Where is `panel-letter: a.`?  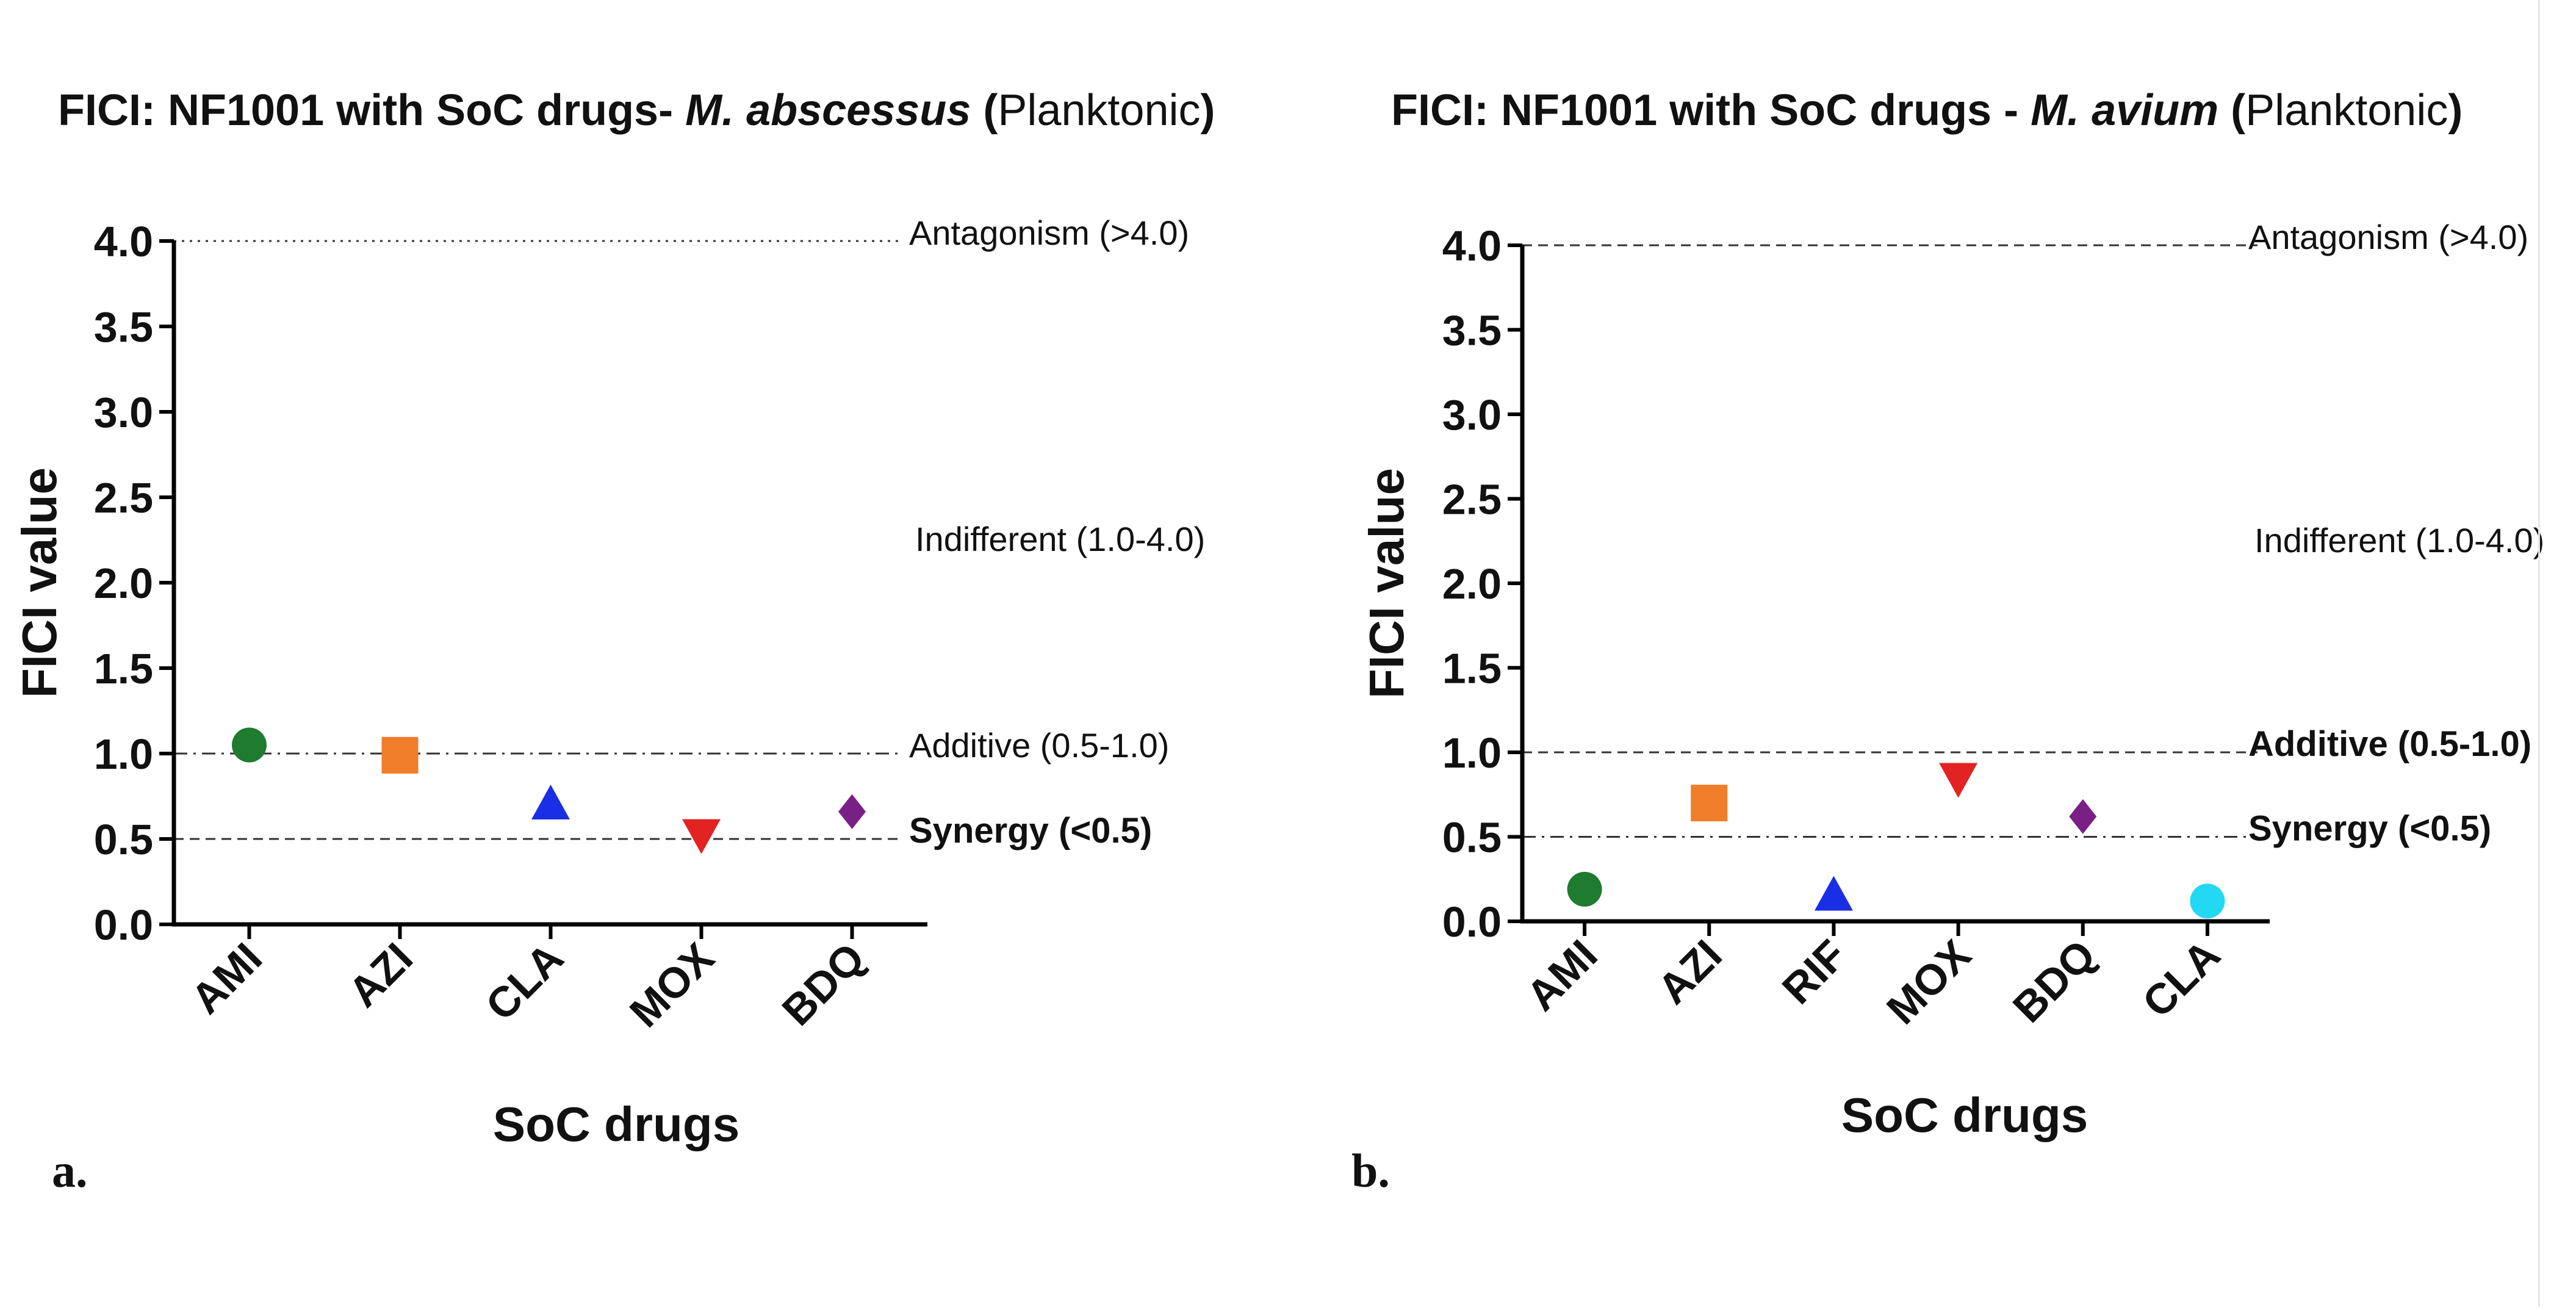
panel-letter: a. is located at coordinates (70, 1170).